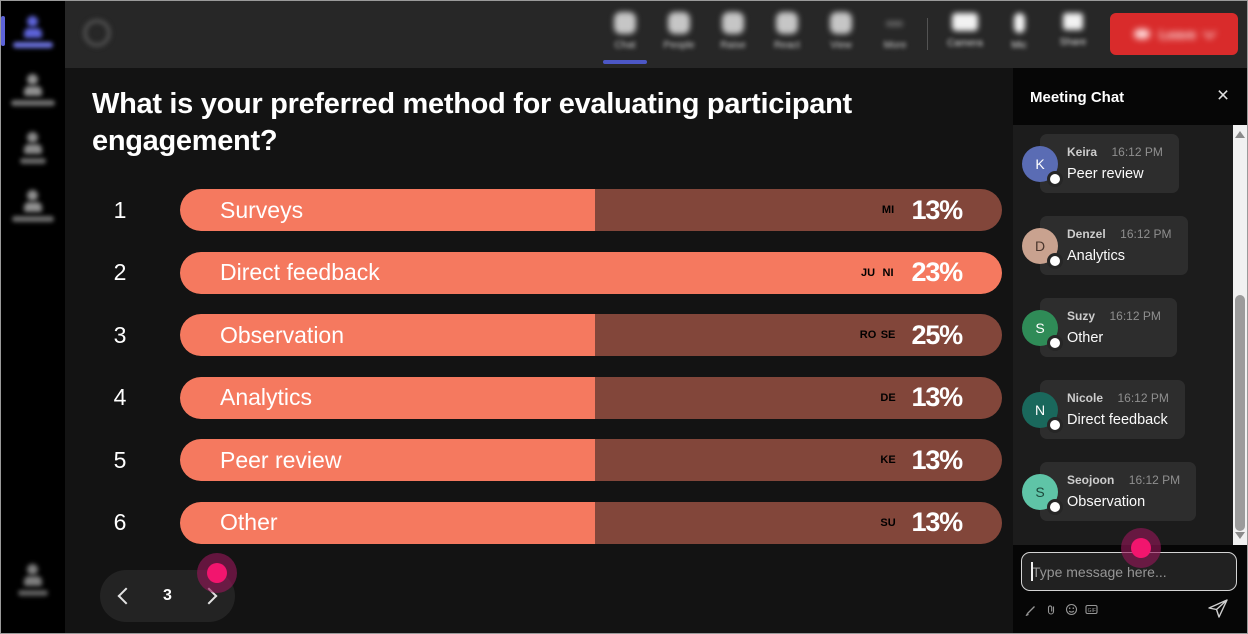 The image size is (1248, 634). I want to click on option-bar: Surveys MI 13%, so click(591, 210).